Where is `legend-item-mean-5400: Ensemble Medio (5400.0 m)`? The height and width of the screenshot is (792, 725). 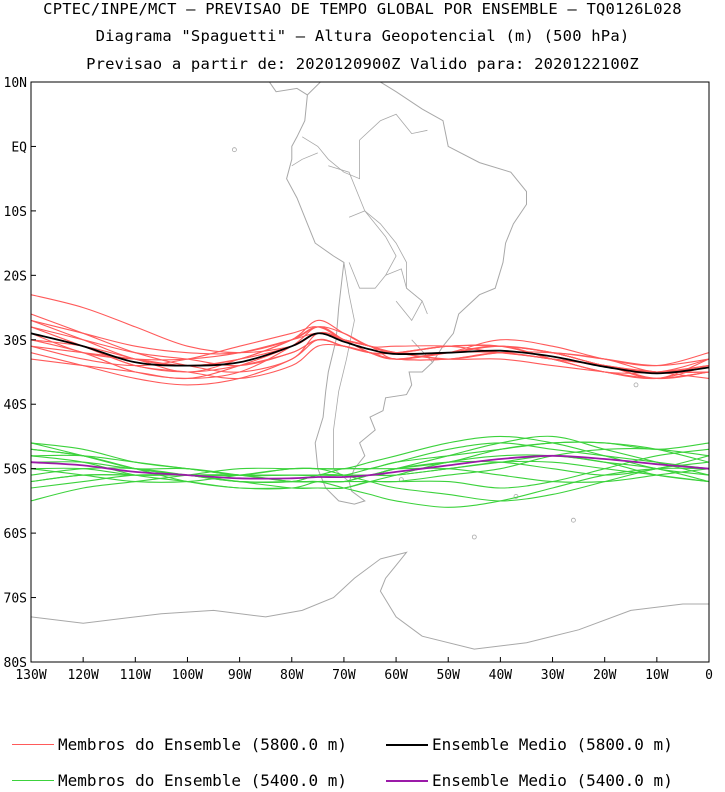 legend-item-mean-5400: Ensemble Medio (5400.0 m) is located at coordinates (529, 780).